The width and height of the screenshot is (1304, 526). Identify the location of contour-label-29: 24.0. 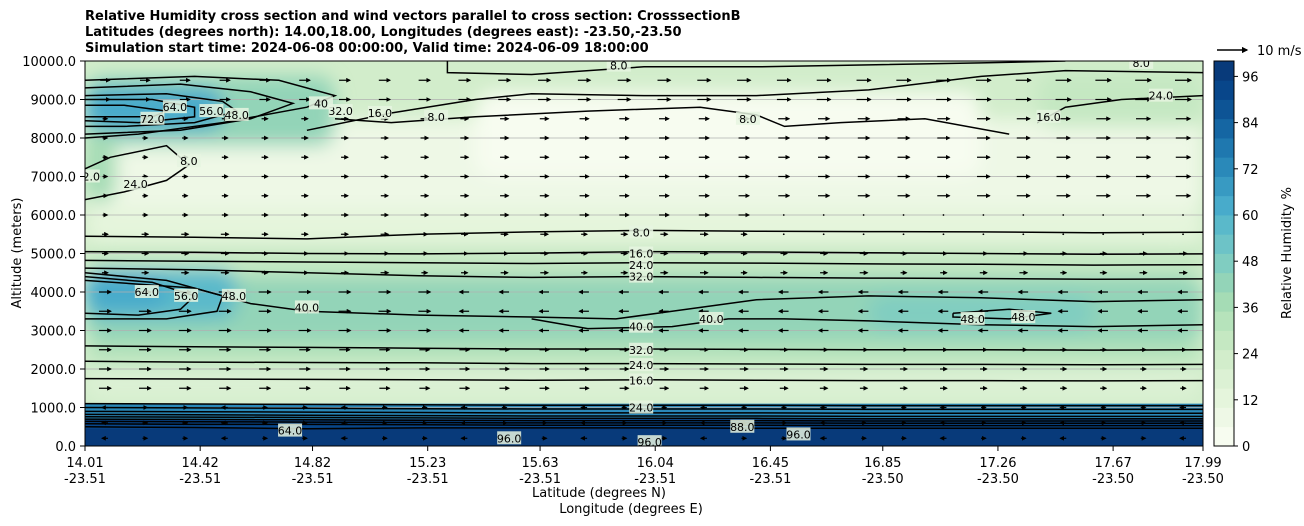
(641, 365).